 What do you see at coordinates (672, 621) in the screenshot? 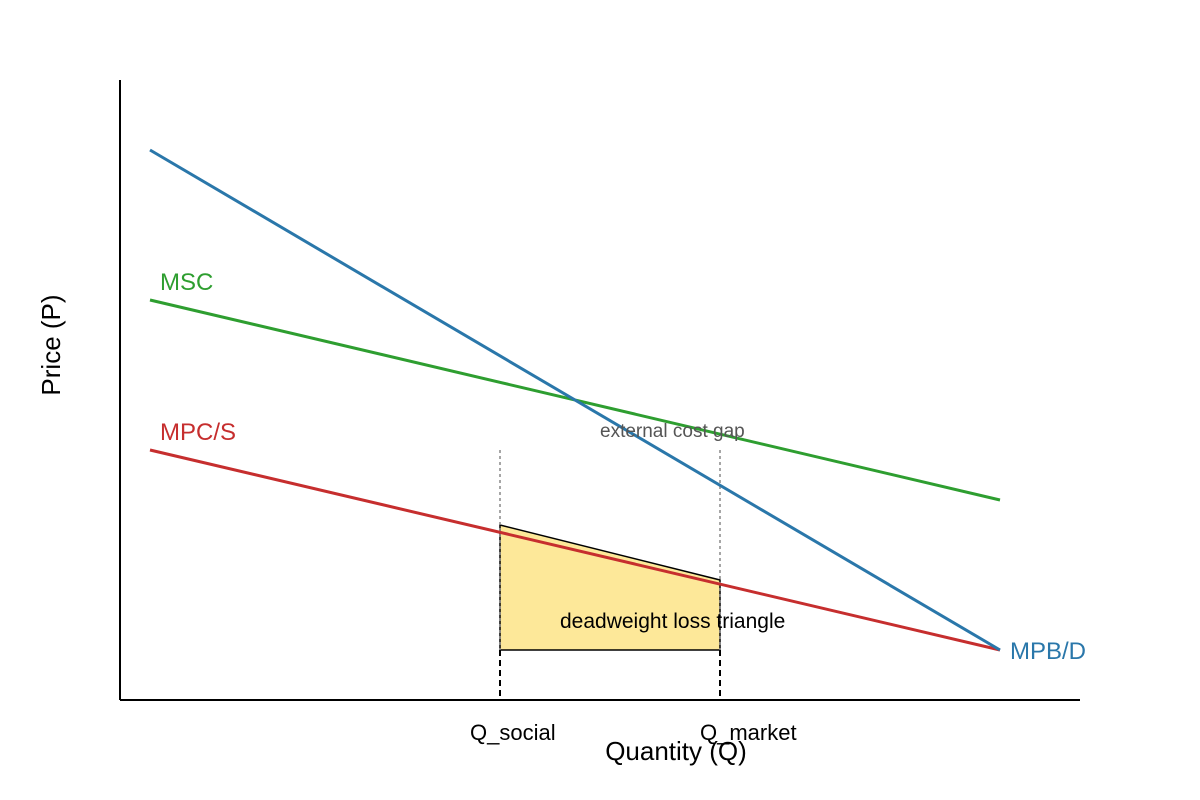
I see `deadweight-loss-label: deadweight loss triangle` at bounding box center [672, 621].